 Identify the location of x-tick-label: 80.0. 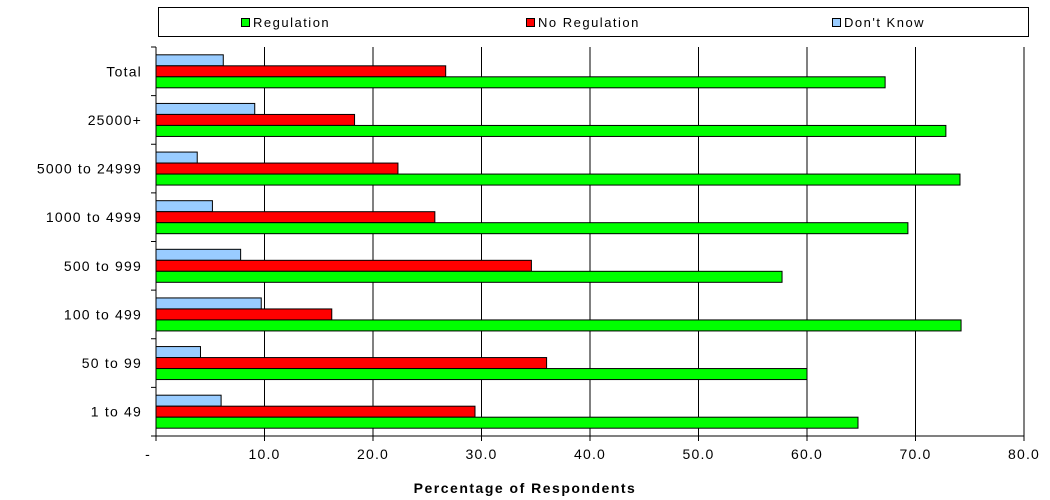
(1024, 454).